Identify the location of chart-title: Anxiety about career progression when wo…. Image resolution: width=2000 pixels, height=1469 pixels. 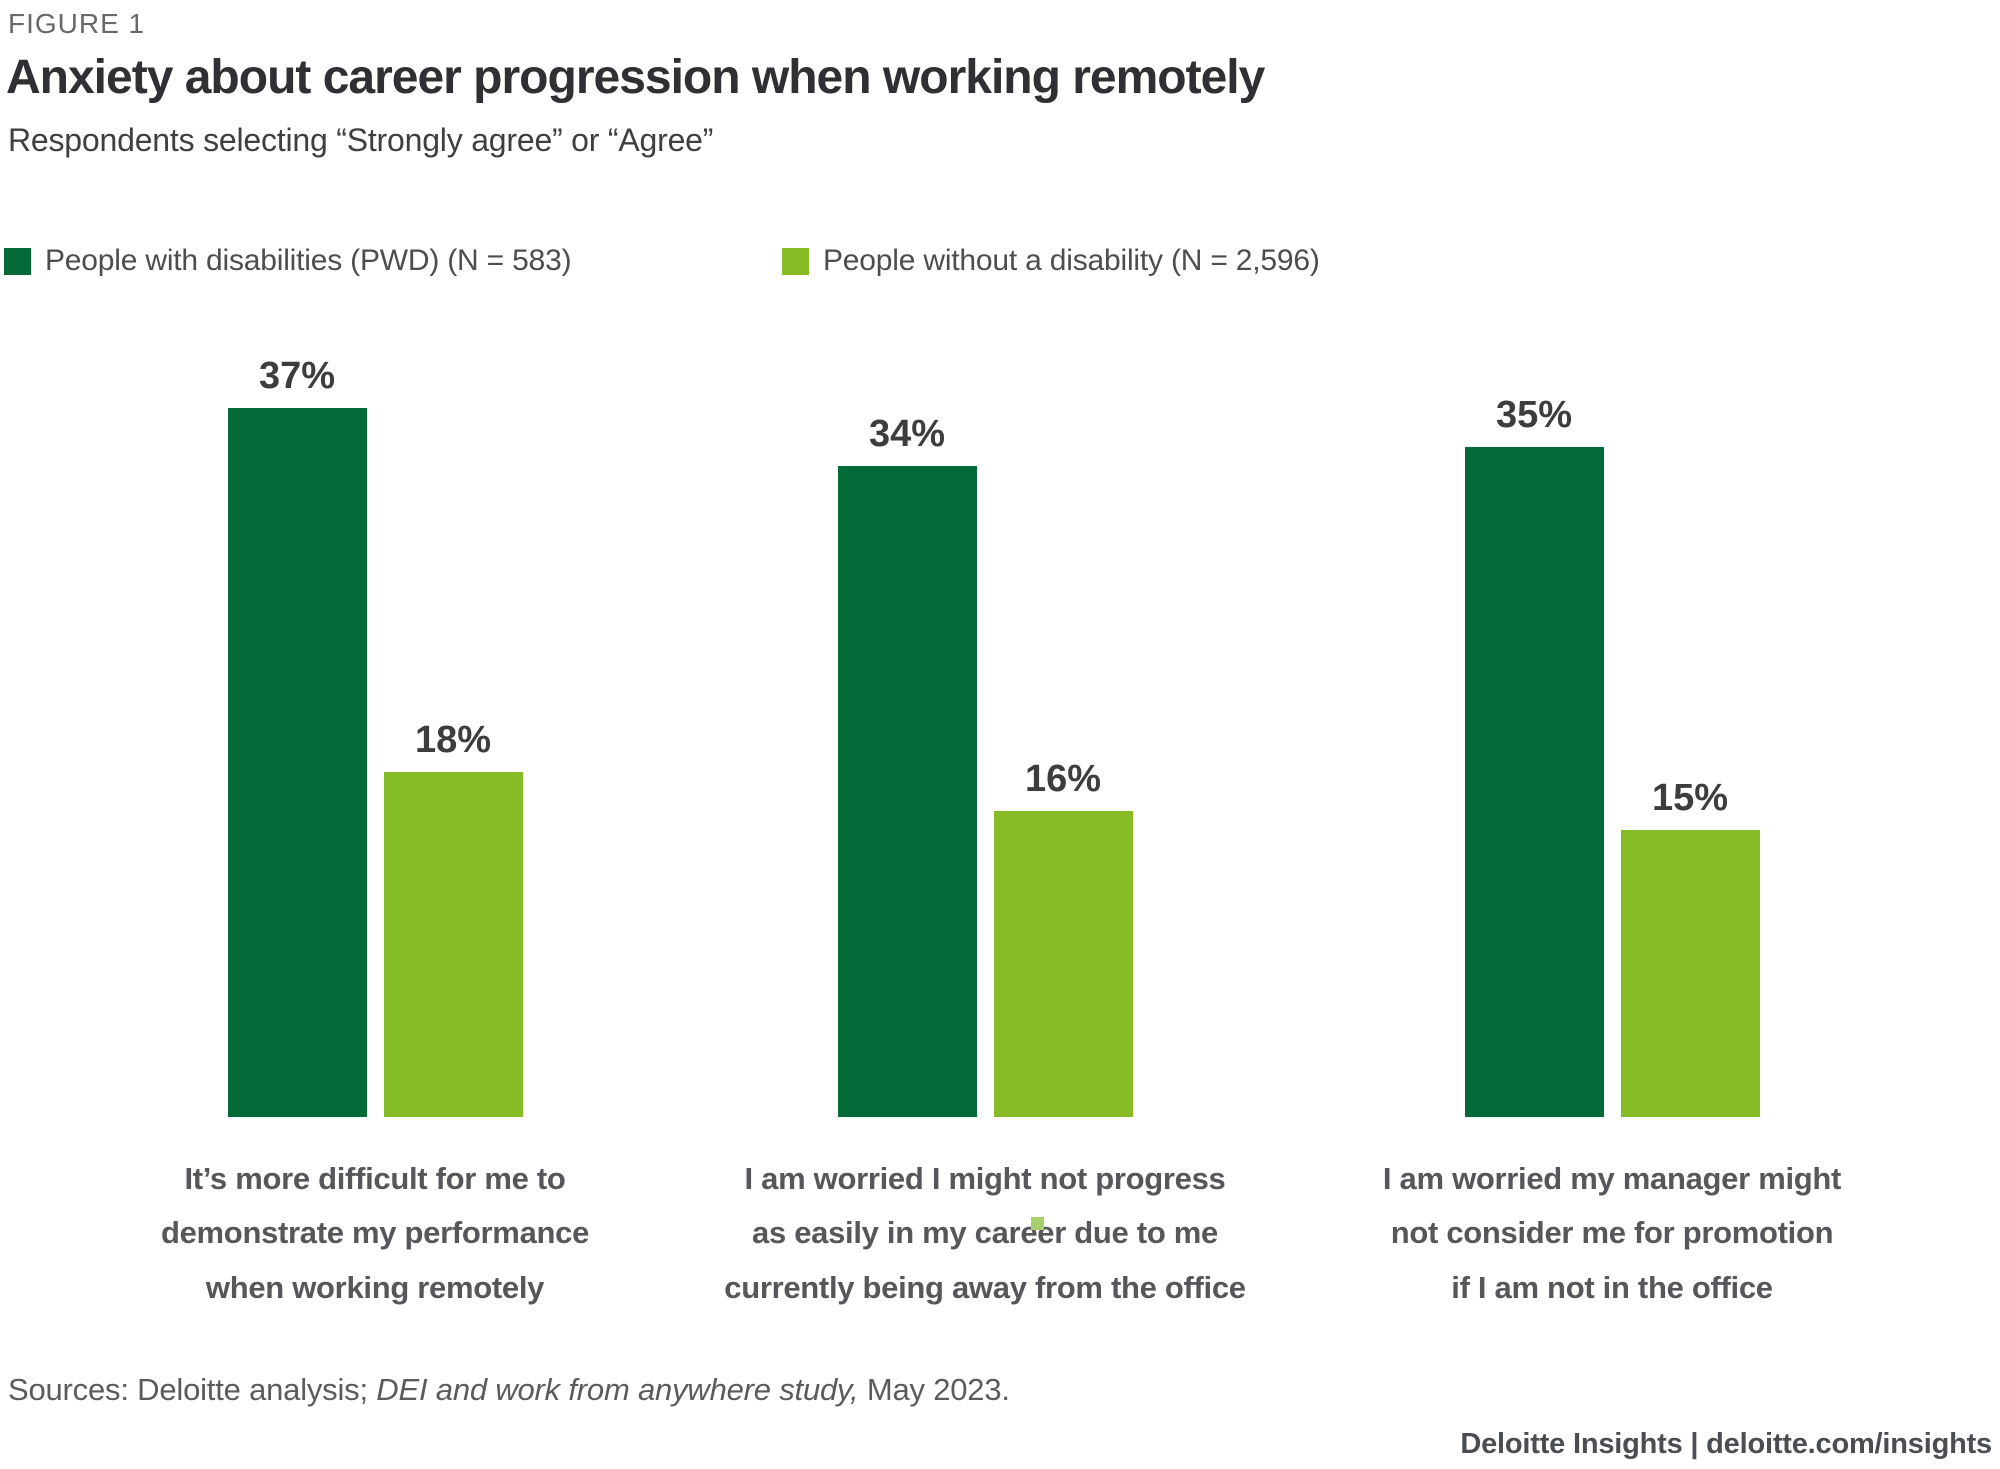
(635, 77).